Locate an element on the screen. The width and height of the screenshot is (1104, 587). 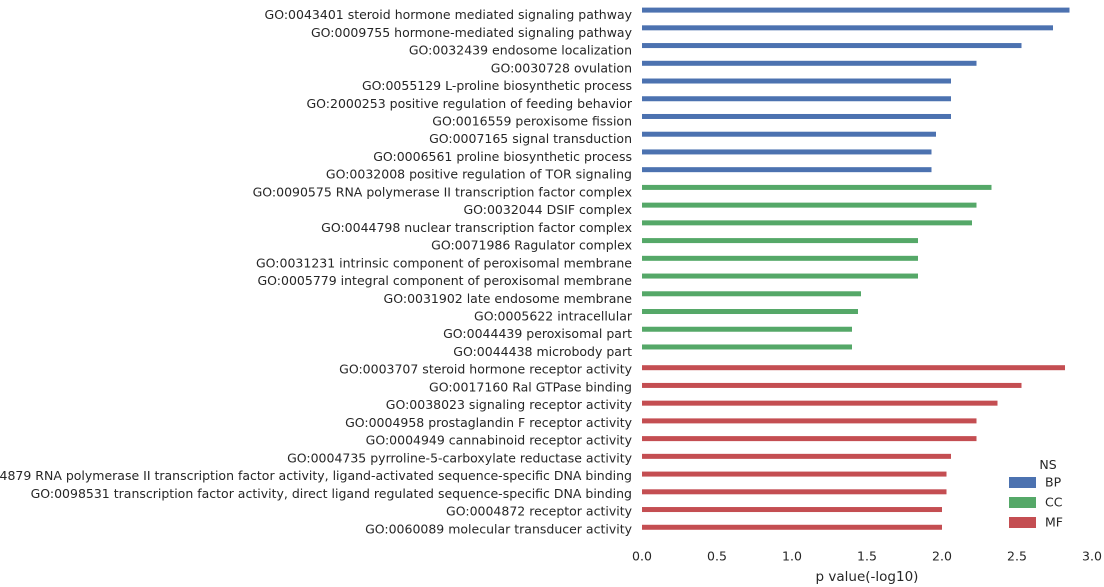
category-label: GO:0044439 peroxisomal part is located at coordinates (537, 333).